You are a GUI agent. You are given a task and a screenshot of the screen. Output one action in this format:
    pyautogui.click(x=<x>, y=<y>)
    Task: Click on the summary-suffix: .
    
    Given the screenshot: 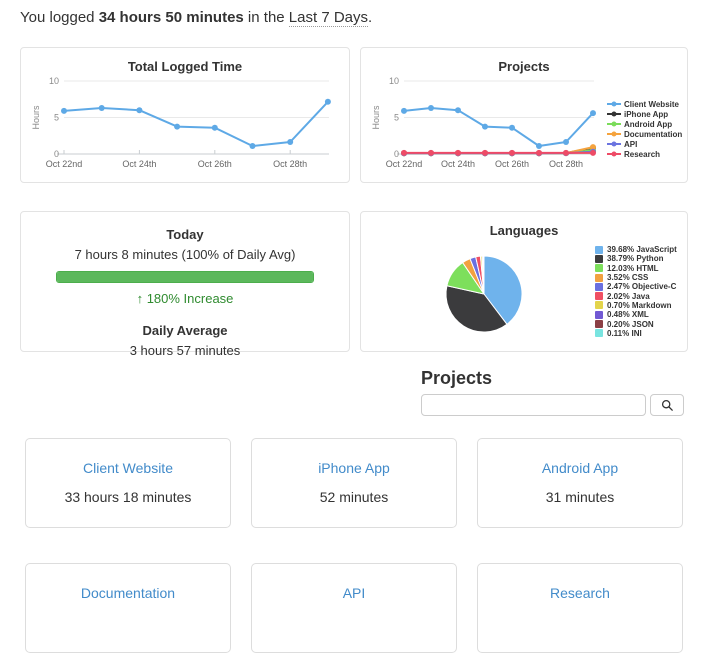 What is the action you would take?
    pyautogui.click(x=370, y=17)
    